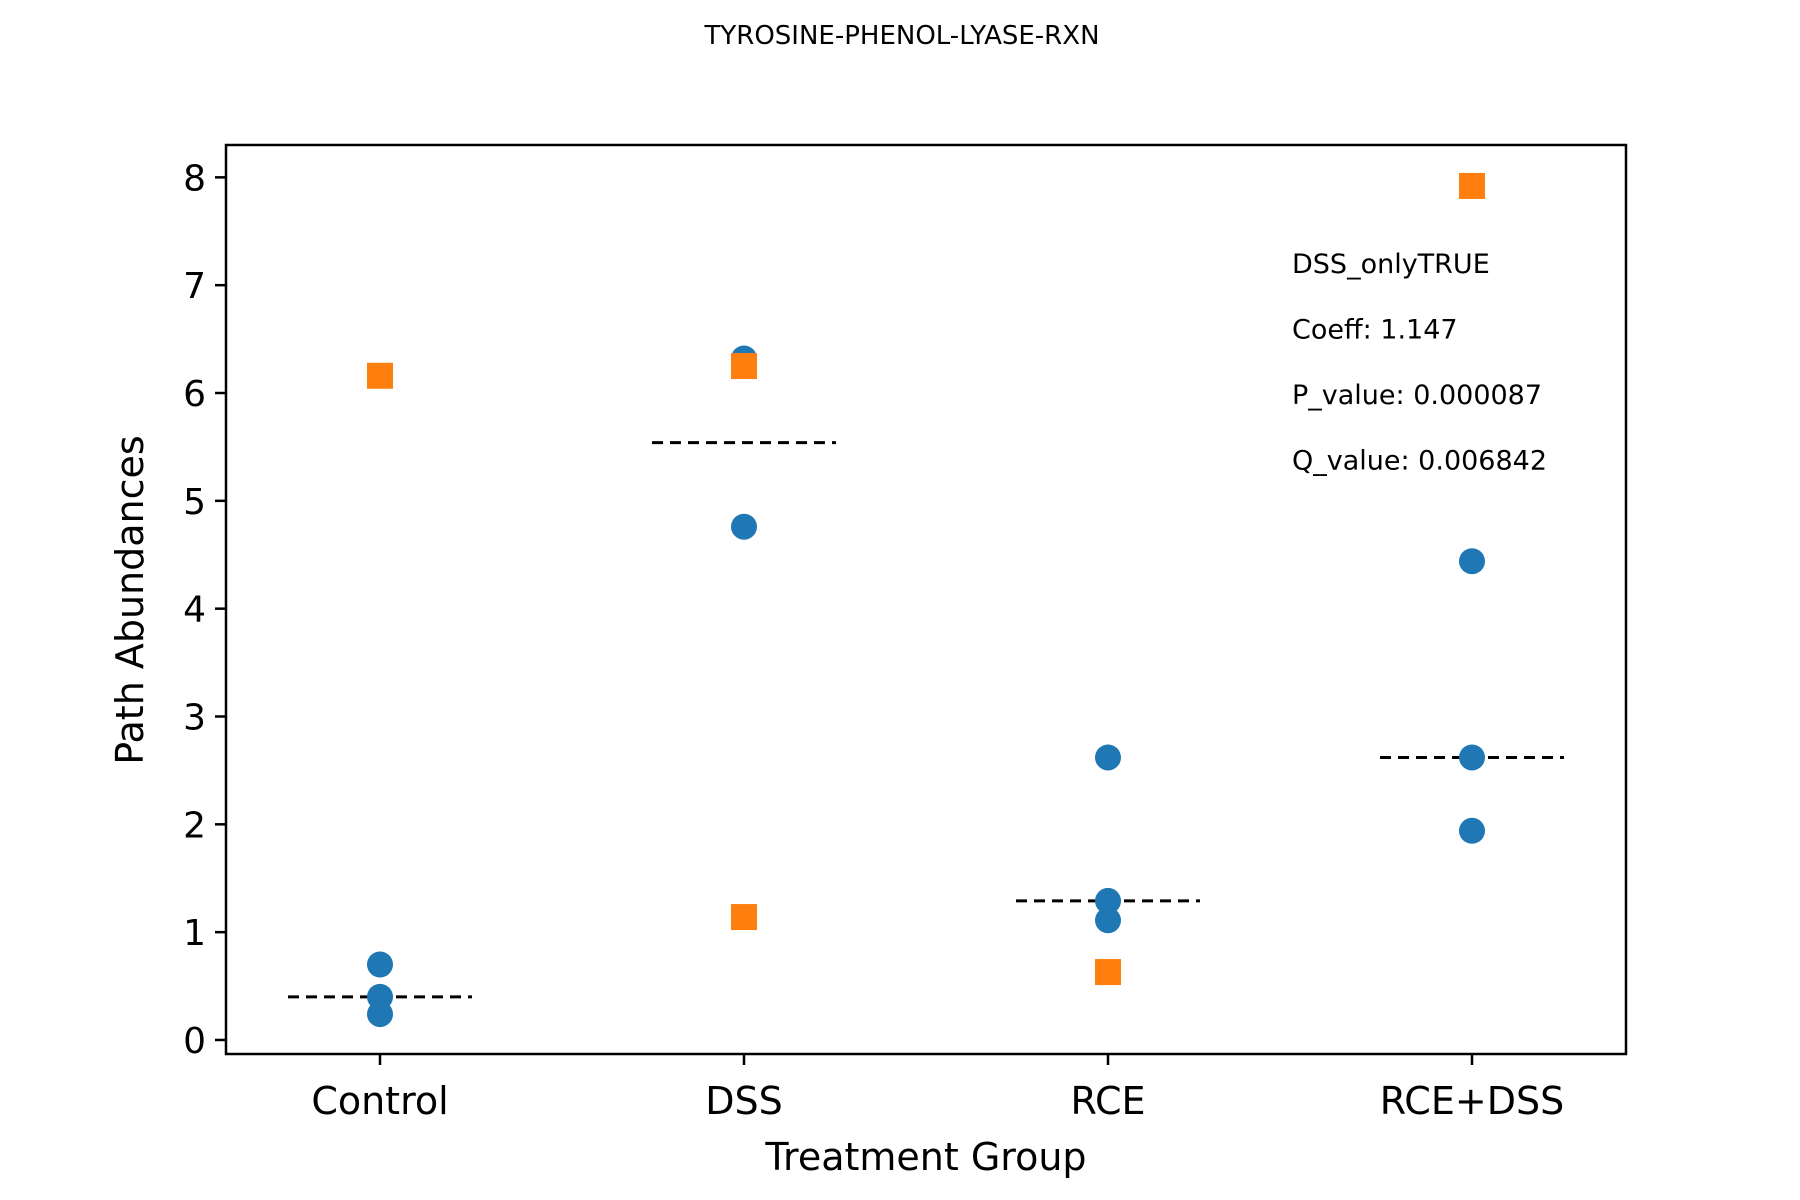  Describe the element at coordinates (194, 1041) in the screenshot. I see `y-tick-label: 0` at that location.